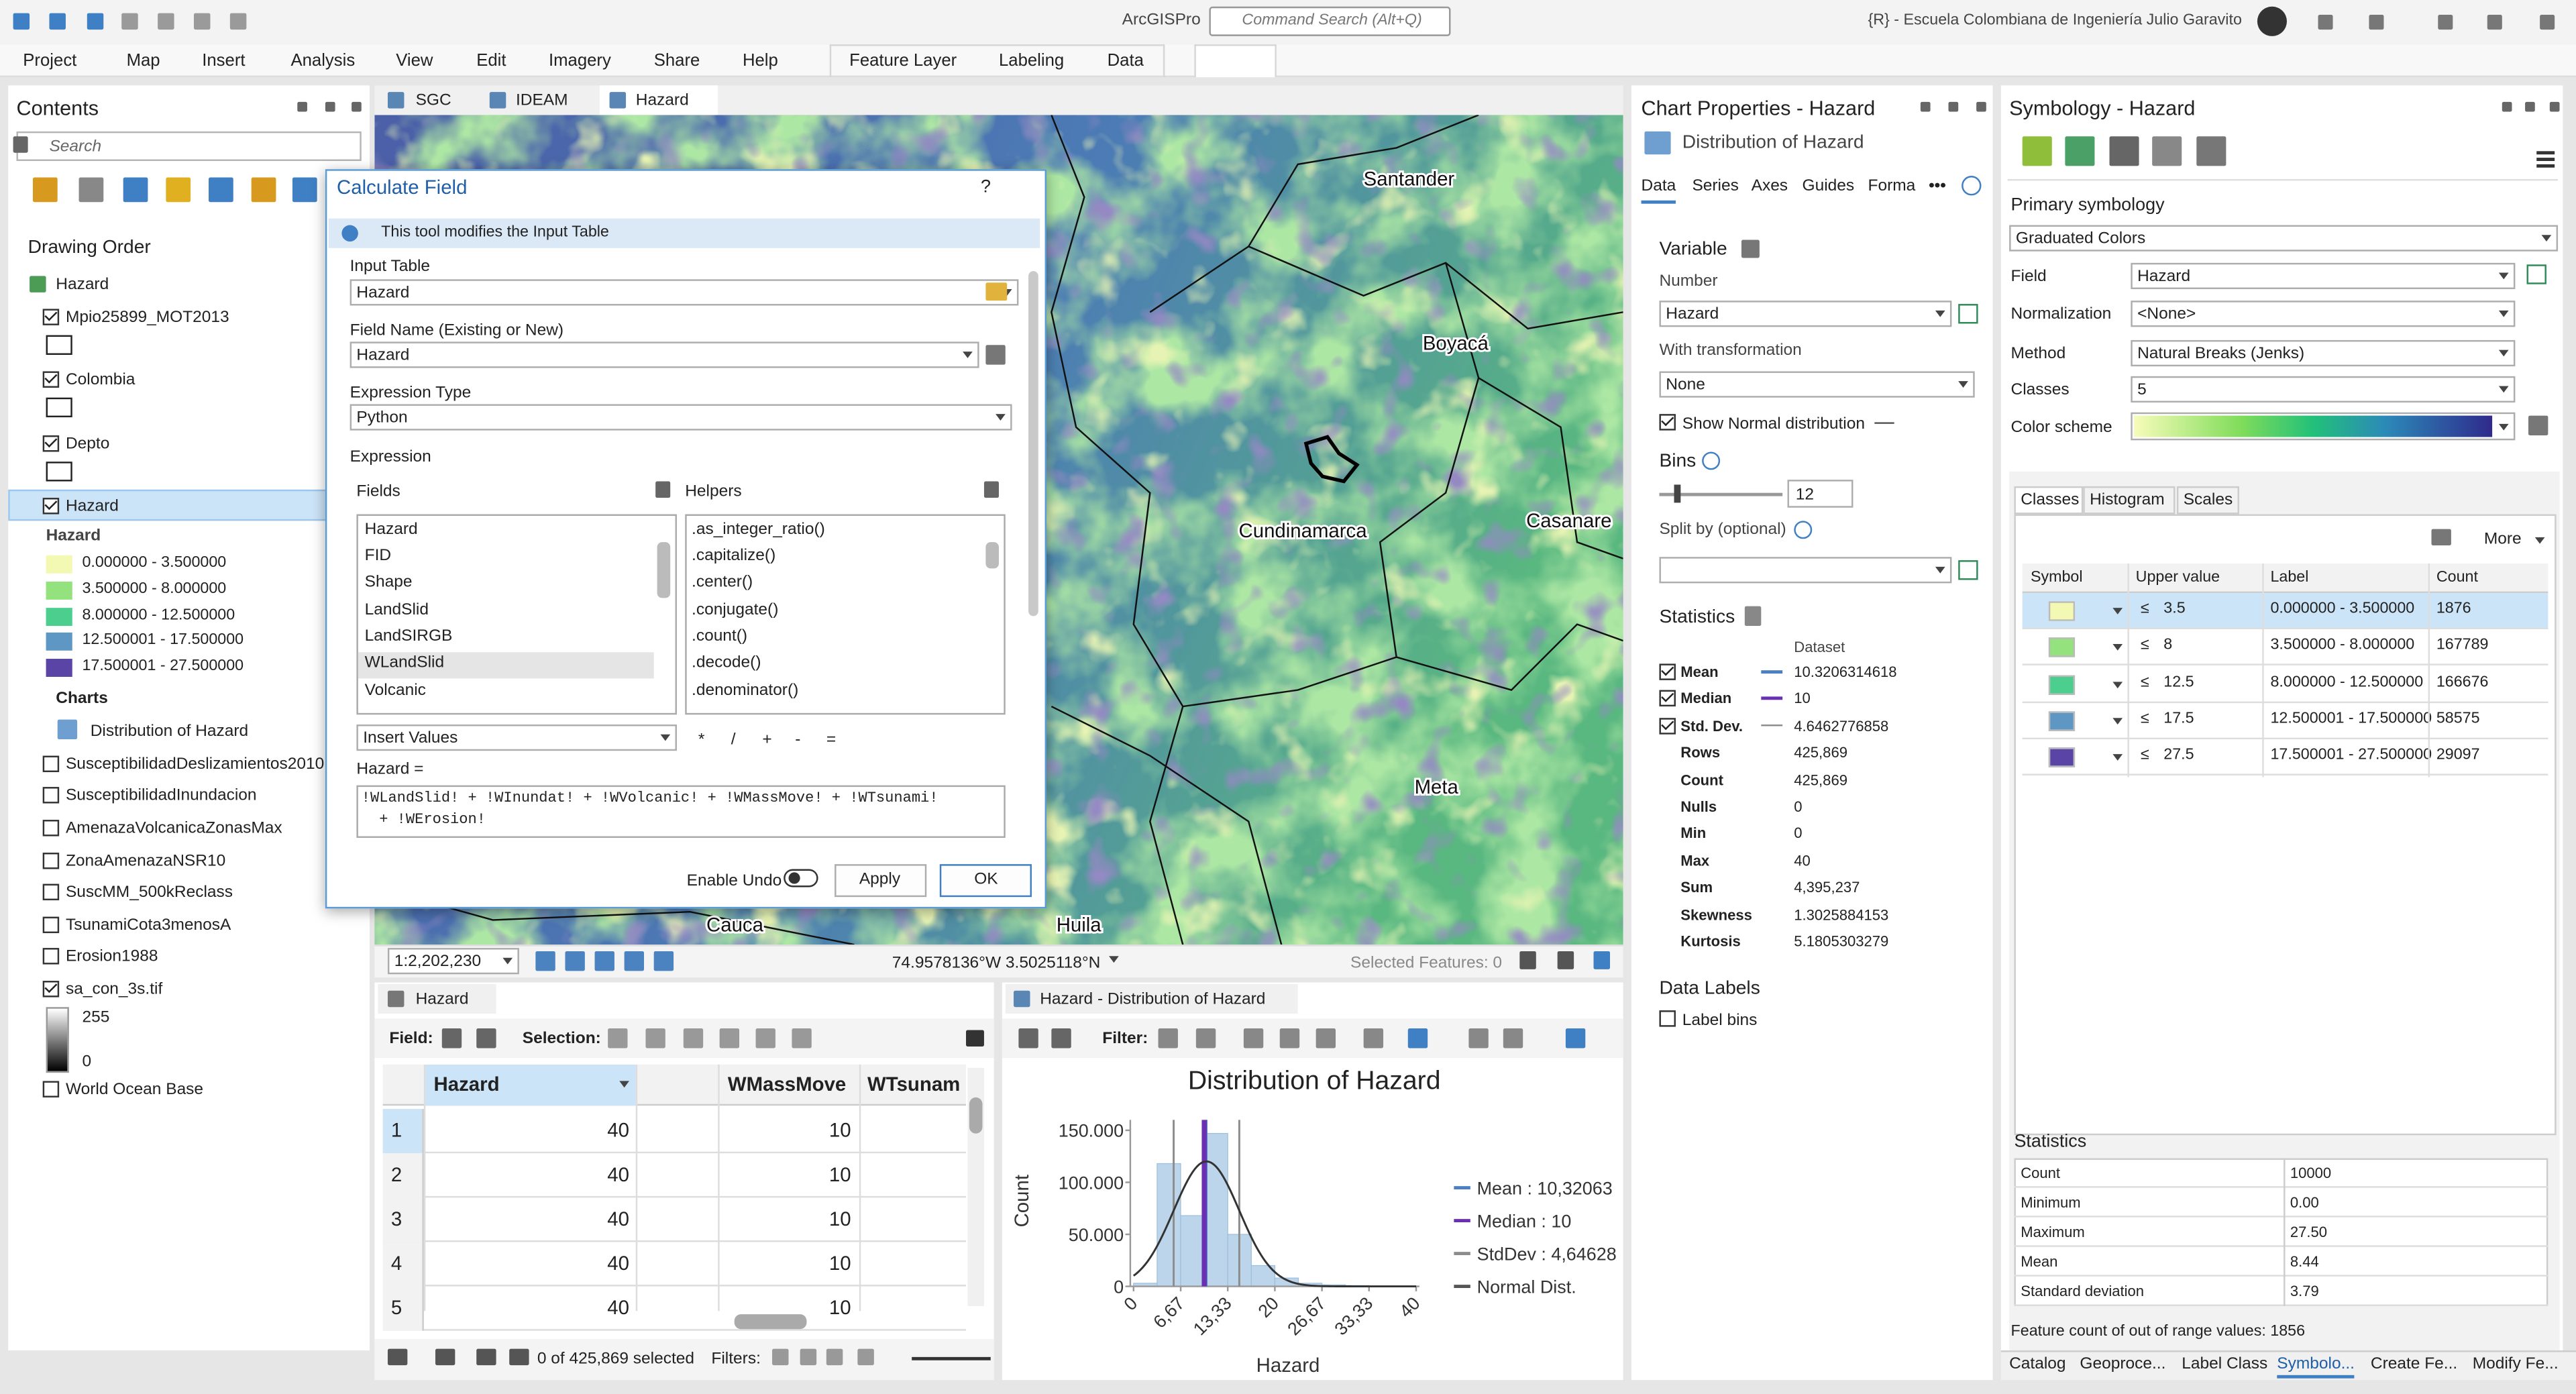 The image size is (2576, 1394). Describe the element at coordinates (733, 740) in the screenshot. I see `operator-button: /` at that location.